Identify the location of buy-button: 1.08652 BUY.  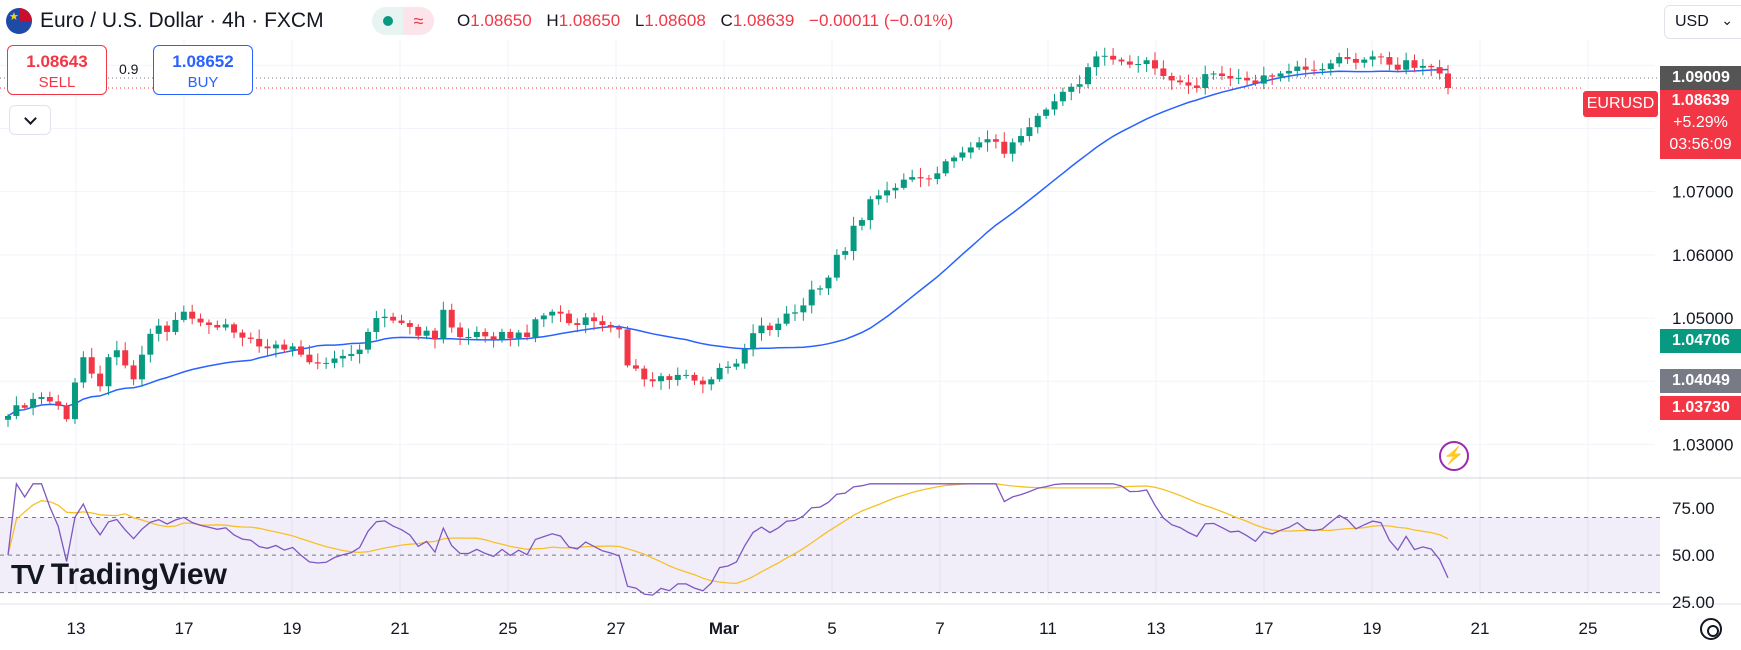
(203, 70).